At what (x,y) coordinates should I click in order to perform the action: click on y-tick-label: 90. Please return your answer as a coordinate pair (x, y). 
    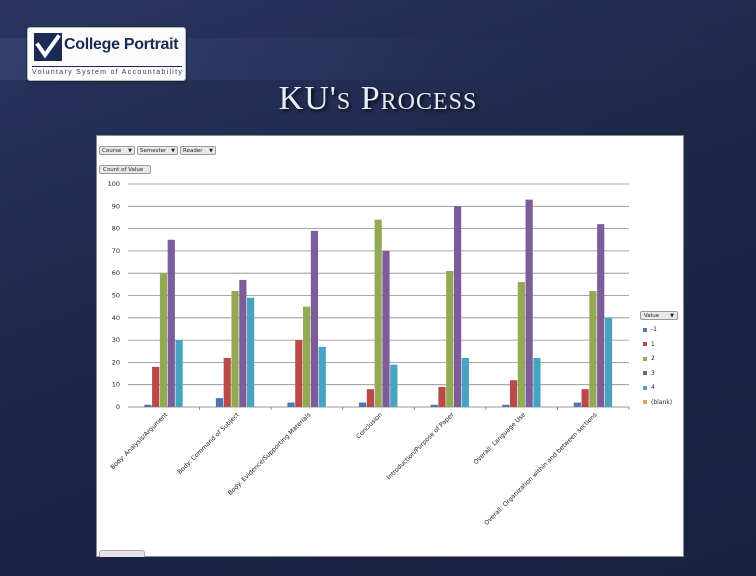
    Looking at the image, I should click on (116, 206).